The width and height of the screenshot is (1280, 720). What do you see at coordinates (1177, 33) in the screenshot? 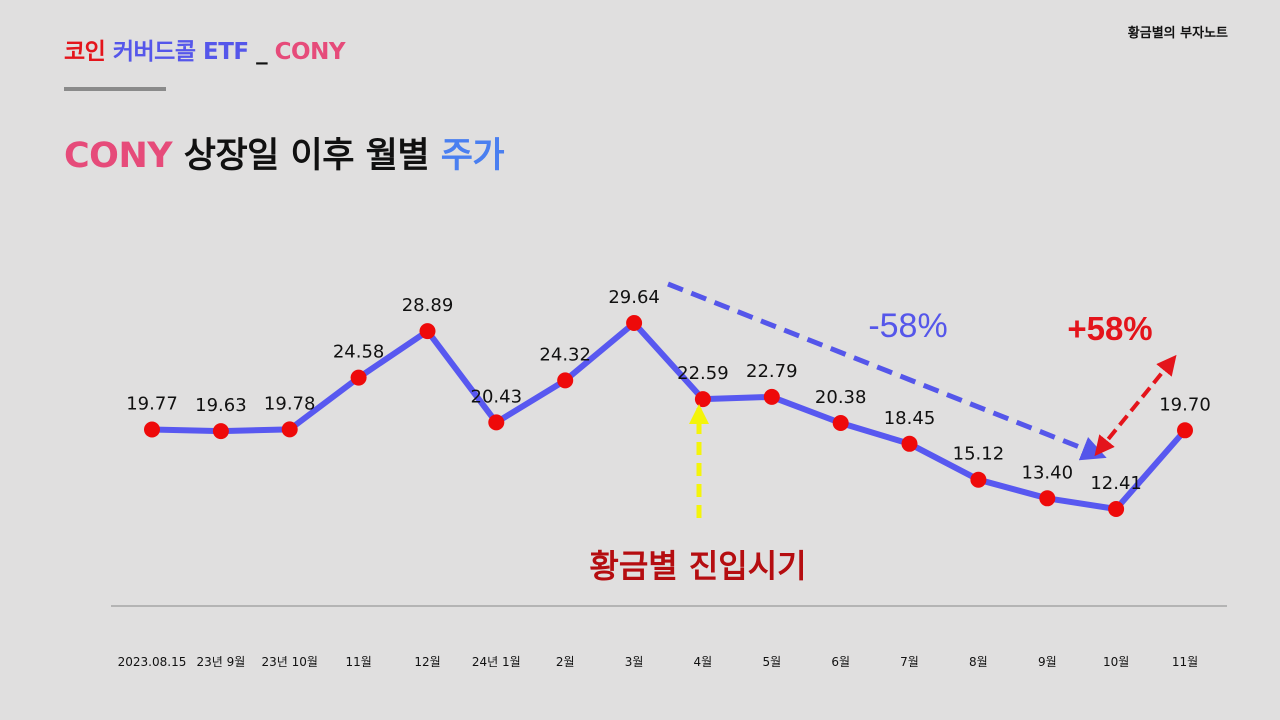
I see `brand-label: 황금별의 부자노트` at bounding box center [1177, 33].